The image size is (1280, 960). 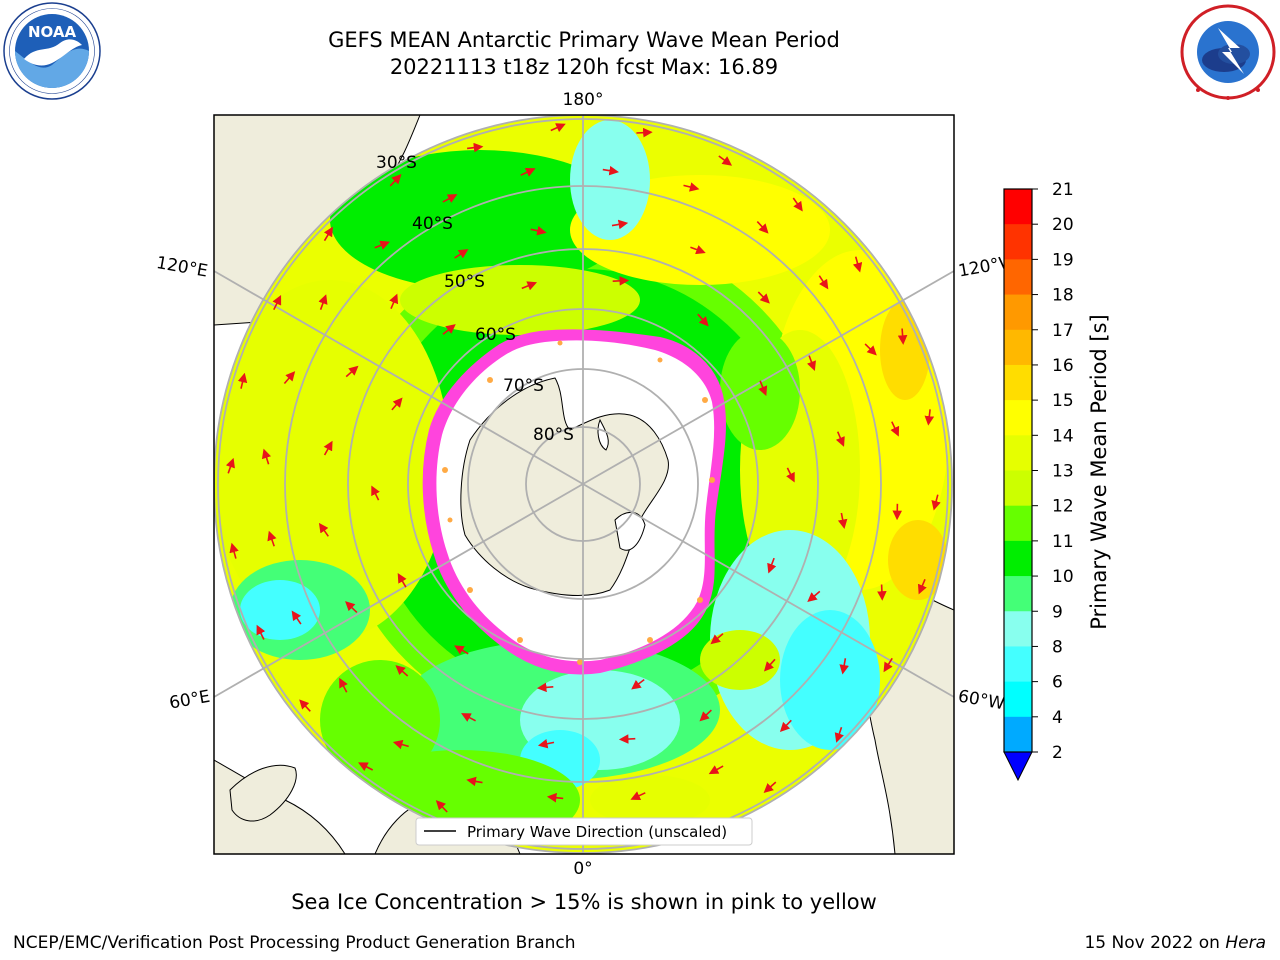 I want to click on colorbar-tick-label: 21, so click(x=1063, y=190).